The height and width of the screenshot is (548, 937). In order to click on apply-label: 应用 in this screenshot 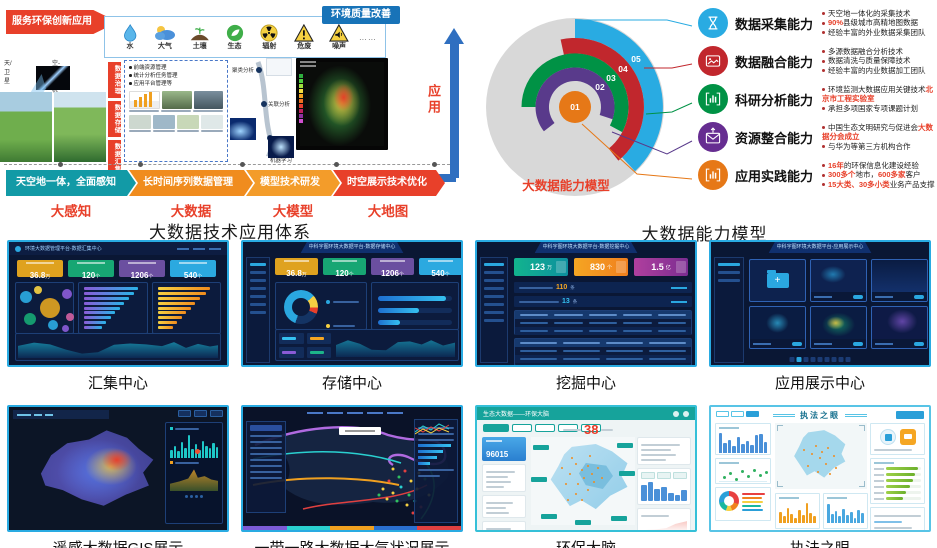, I will do `click(433, 100)`.